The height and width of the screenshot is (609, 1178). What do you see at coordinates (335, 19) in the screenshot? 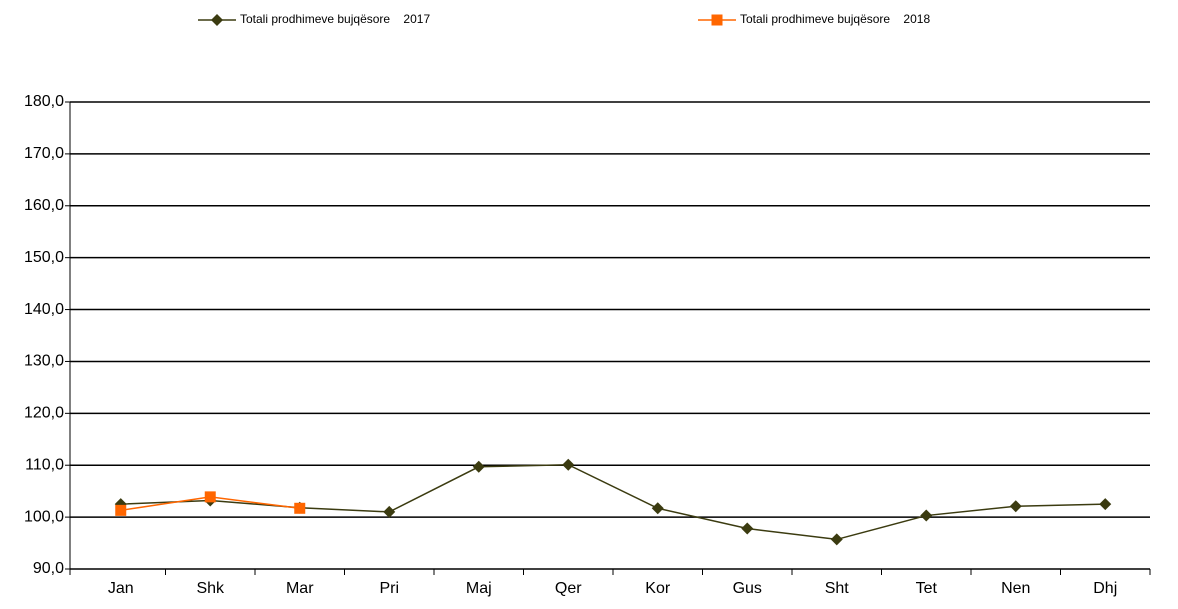
I see `legend-label: Totali prodhimeve bujqësore 2017` at bounding box center [335, 19].